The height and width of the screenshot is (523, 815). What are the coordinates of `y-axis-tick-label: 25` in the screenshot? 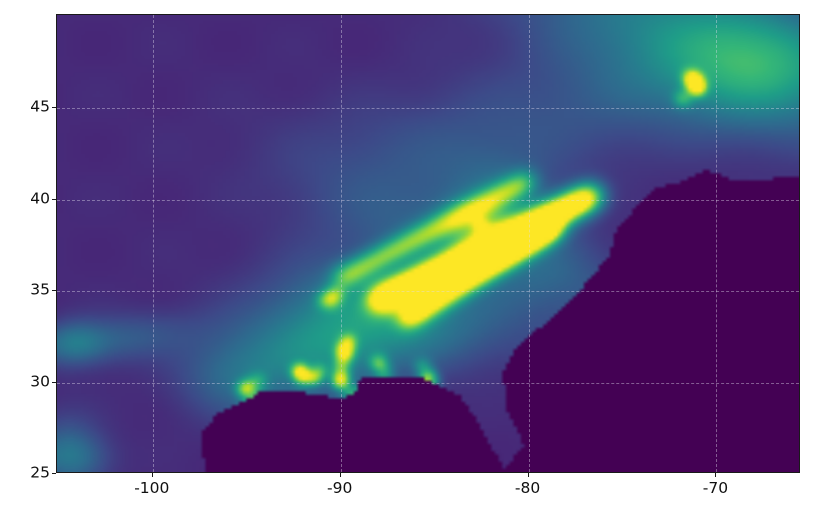 It's located at (40, 472).